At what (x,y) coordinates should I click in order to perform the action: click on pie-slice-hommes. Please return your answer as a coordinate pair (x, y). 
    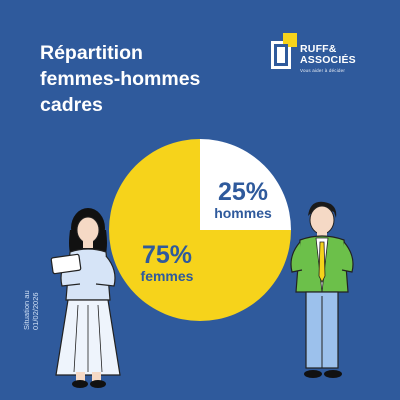
    Looking at the image, I should click on (245, 184).